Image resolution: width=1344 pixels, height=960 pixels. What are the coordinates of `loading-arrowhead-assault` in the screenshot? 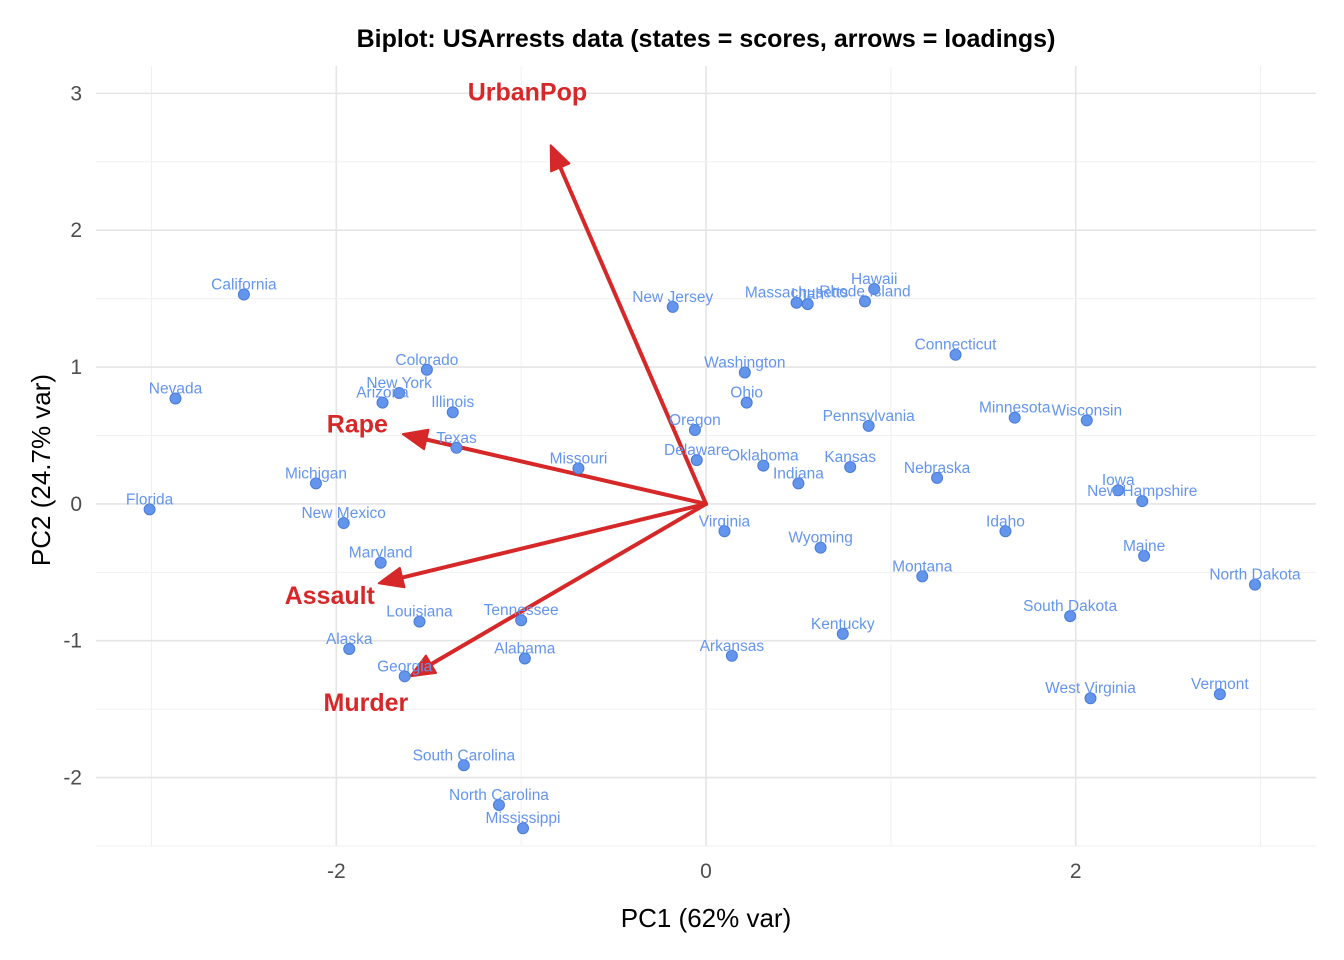 It's located at (391, 577).